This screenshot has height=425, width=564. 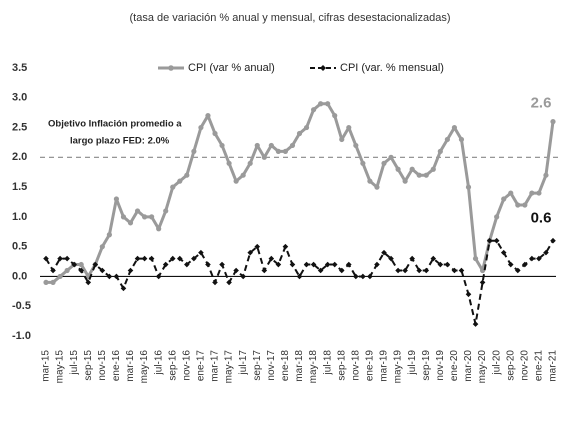 I want to click on x-tick-label: sep-15, so click(x=88, y=365).